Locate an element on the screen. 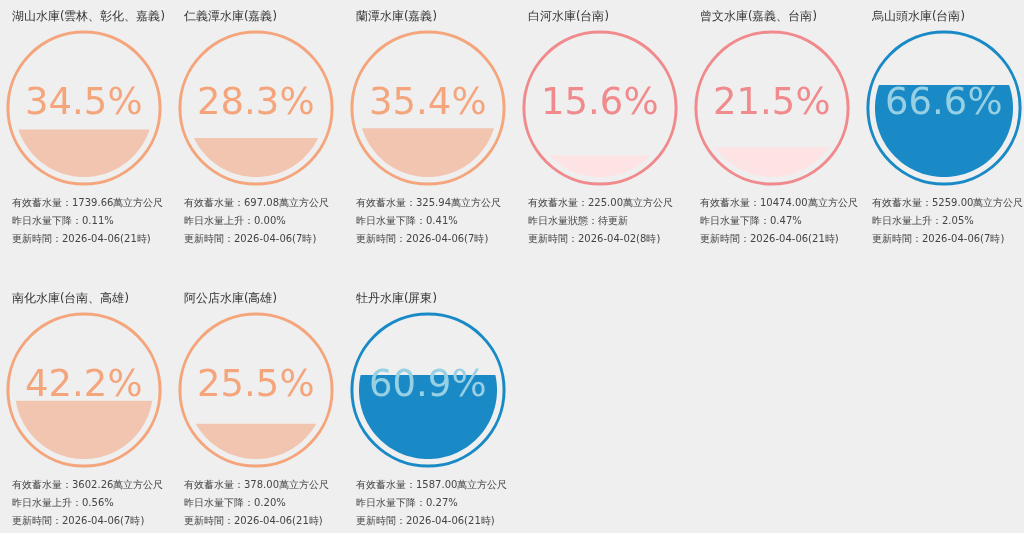  text: 有效蓄水量：5259.00萬立方公尺 is located at coordinates (948, 203).